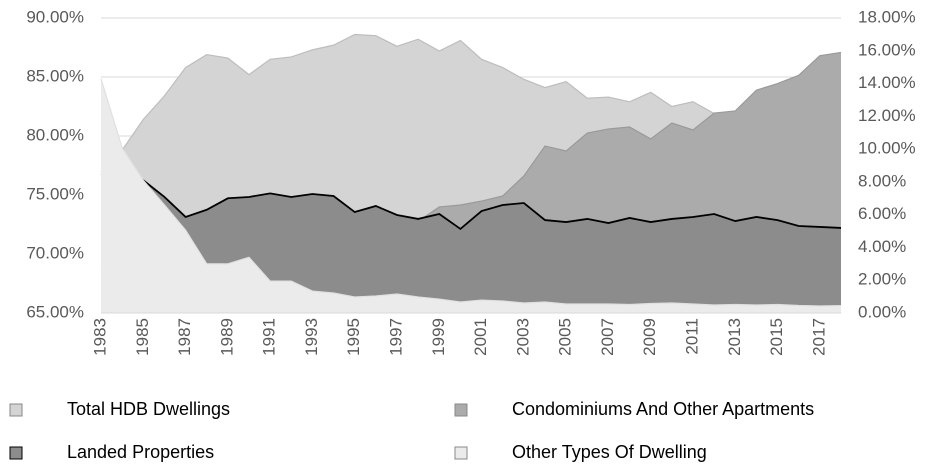  I want to click on y2-tick-label: 0.00%, so click(882, 311).